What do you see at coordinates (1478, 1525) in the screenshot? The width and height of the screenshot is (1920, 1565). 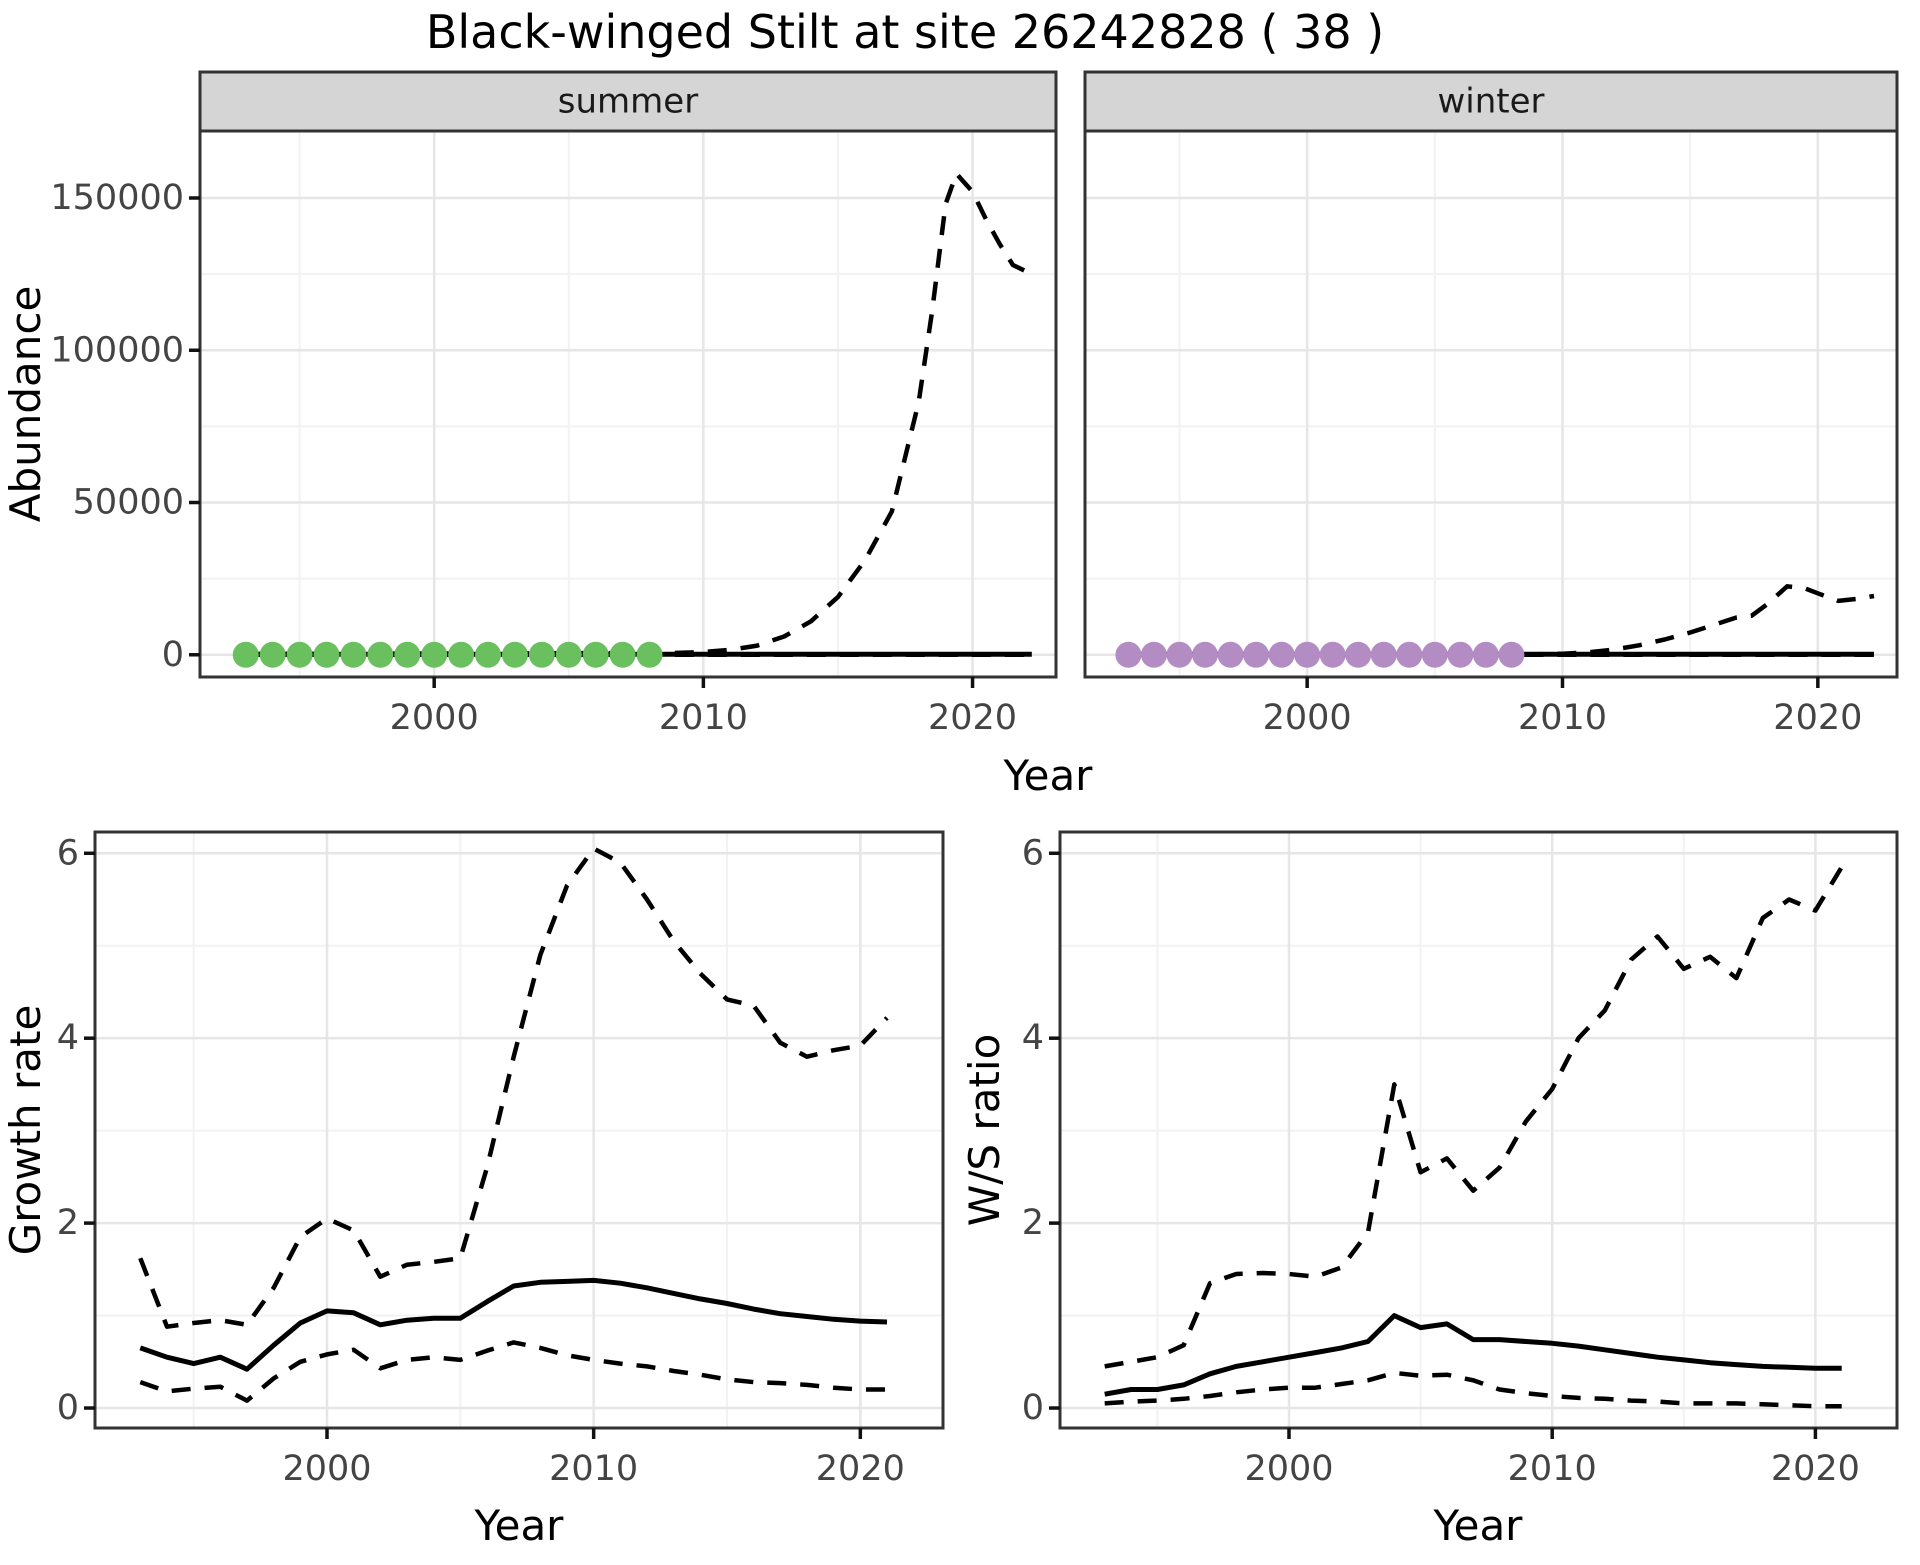 I see `x-axis-title-year-ws: Year` at bounding box center [1478, 1525].